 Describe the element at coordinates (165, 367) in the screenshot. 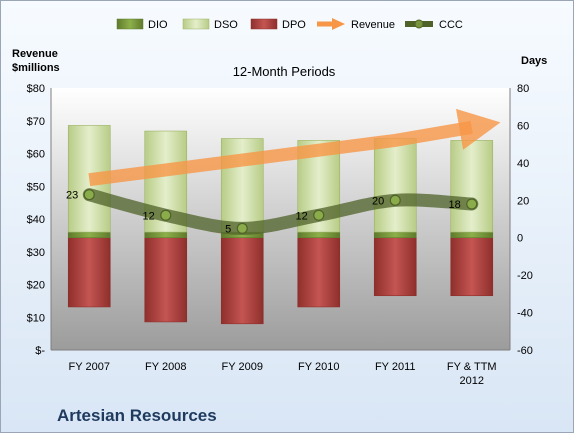

I see `x-tick-label: FY 2008` at that location.